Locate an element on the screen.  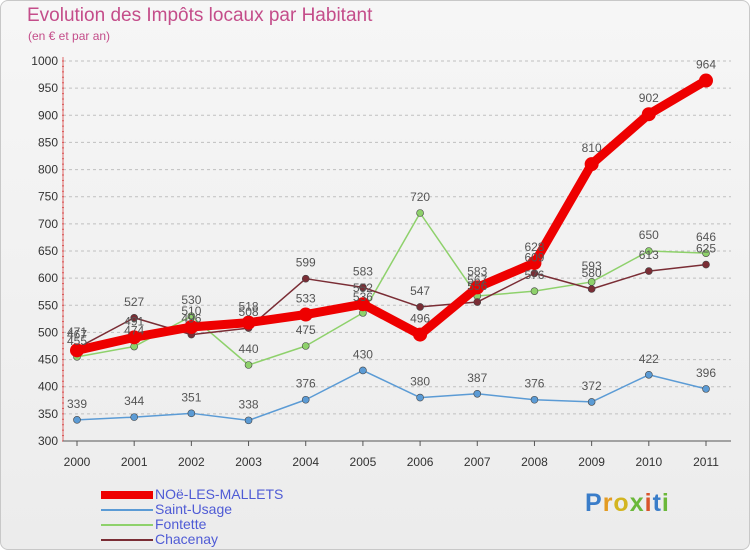
y-tick-label: 750 is located at coordinates (48, 197).